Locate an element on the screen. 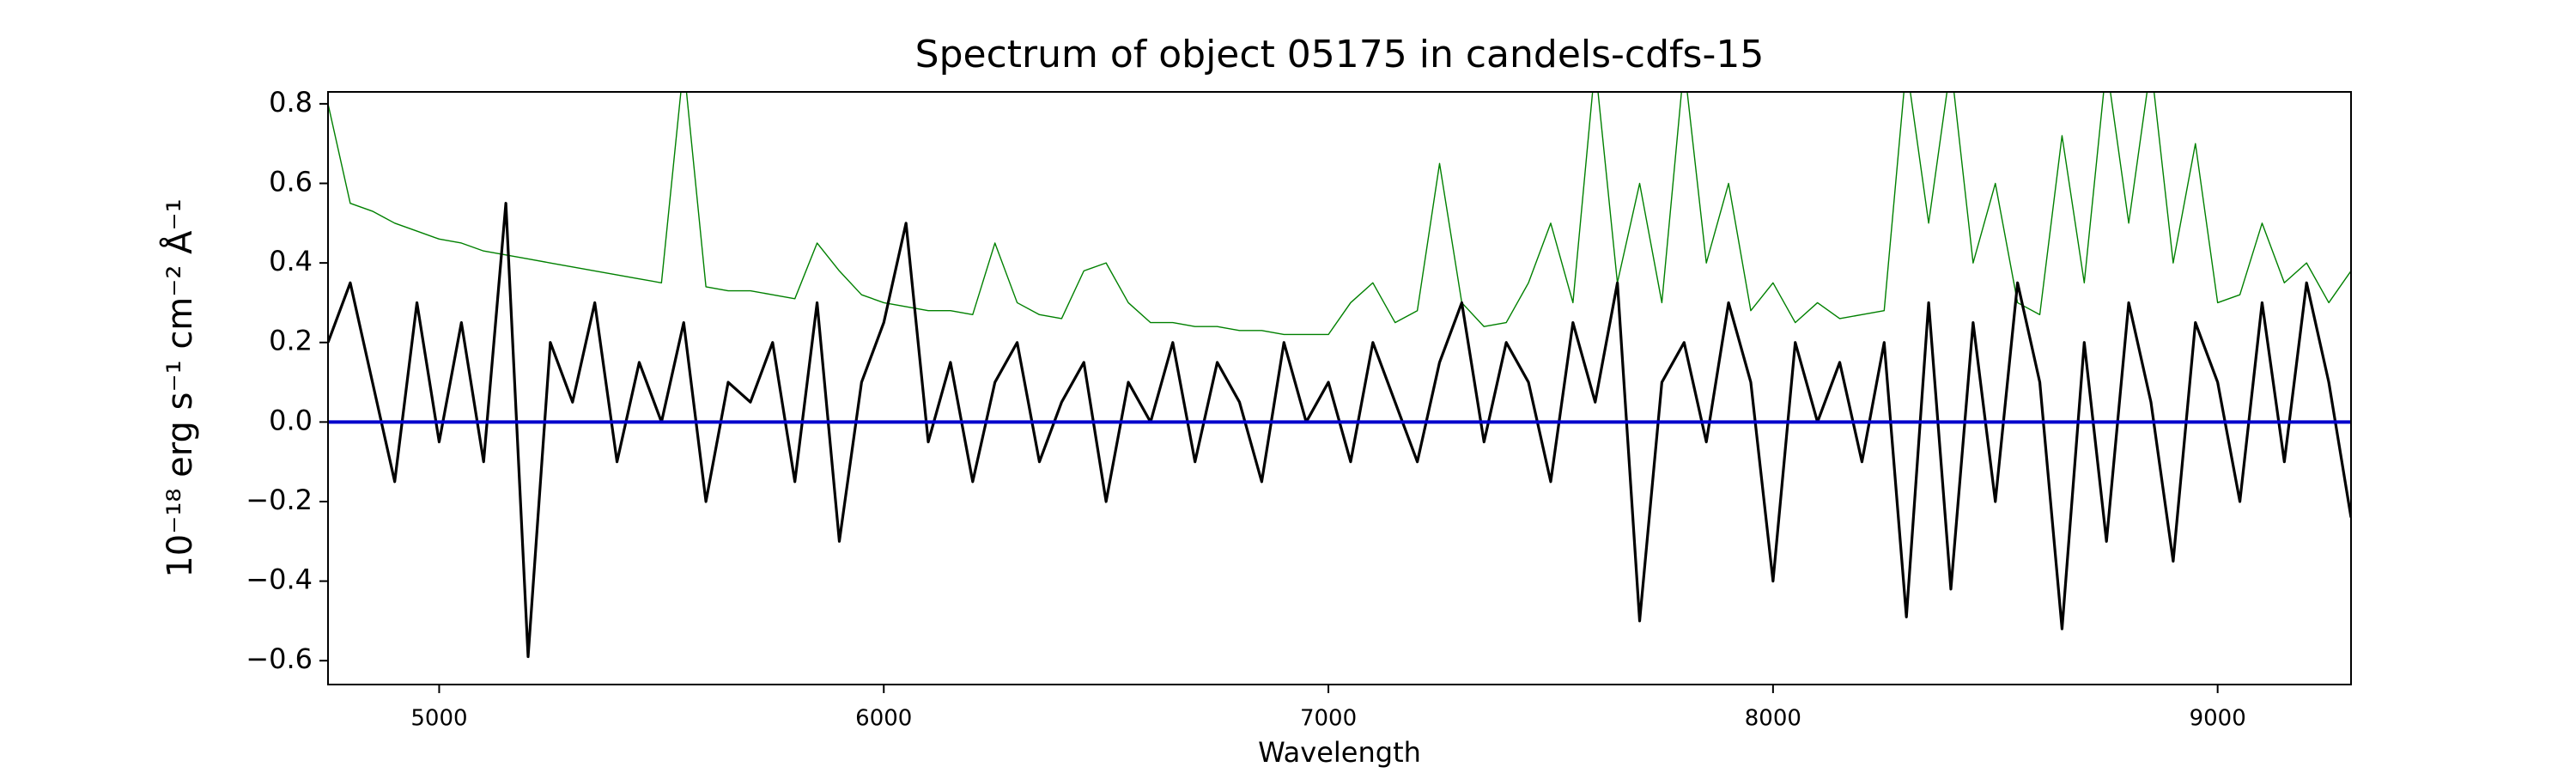 The image size is (2576, 773). x-tick-label: 6000 is located at coordinates (884, 719).